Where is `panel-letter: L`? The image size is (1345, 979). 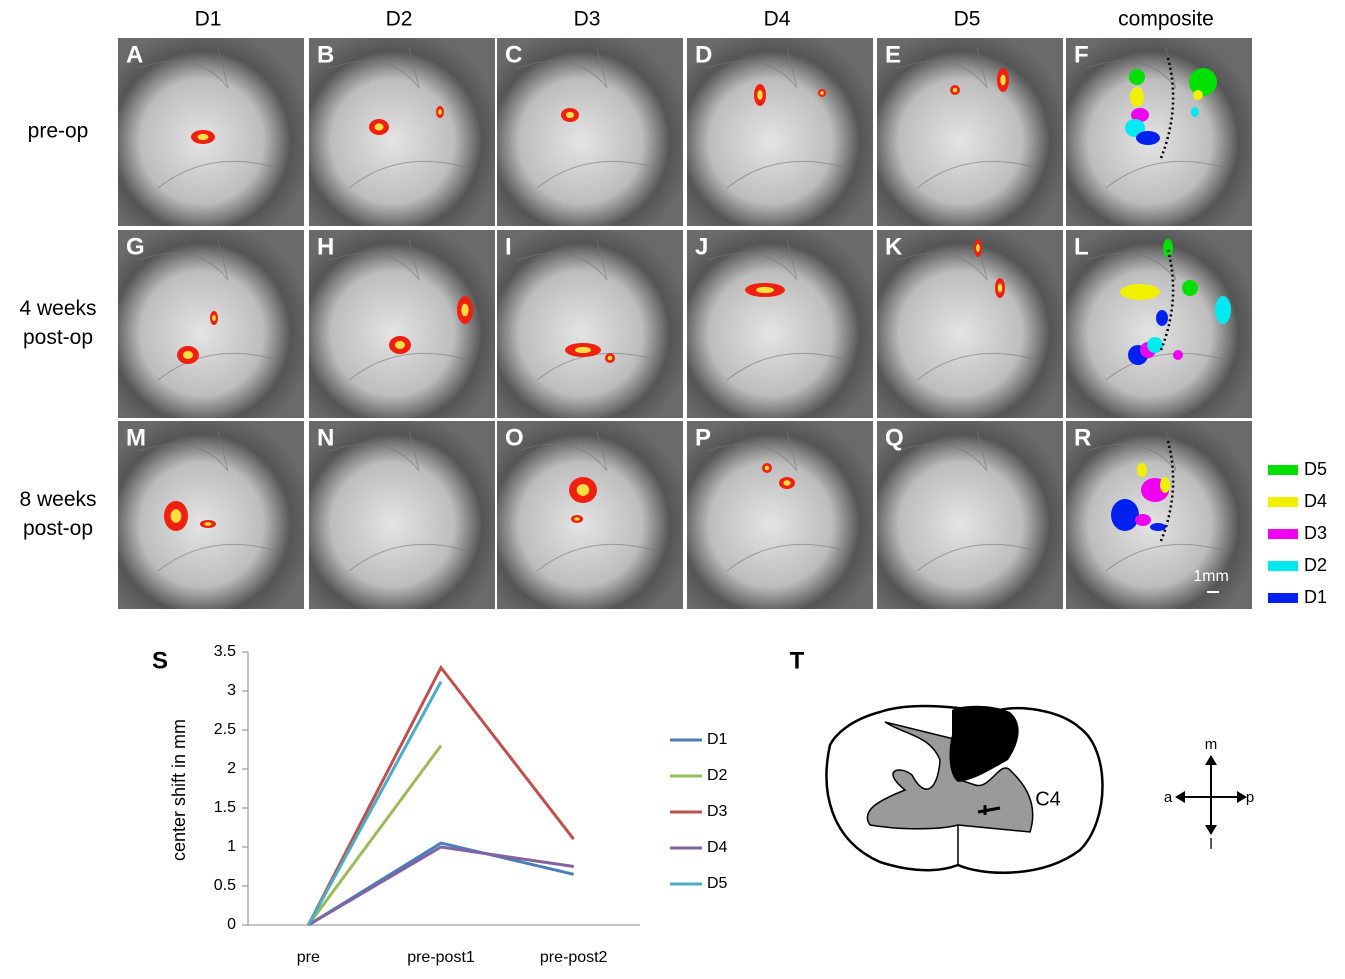
panel-letter: L is located at coordinates (1081, 246).